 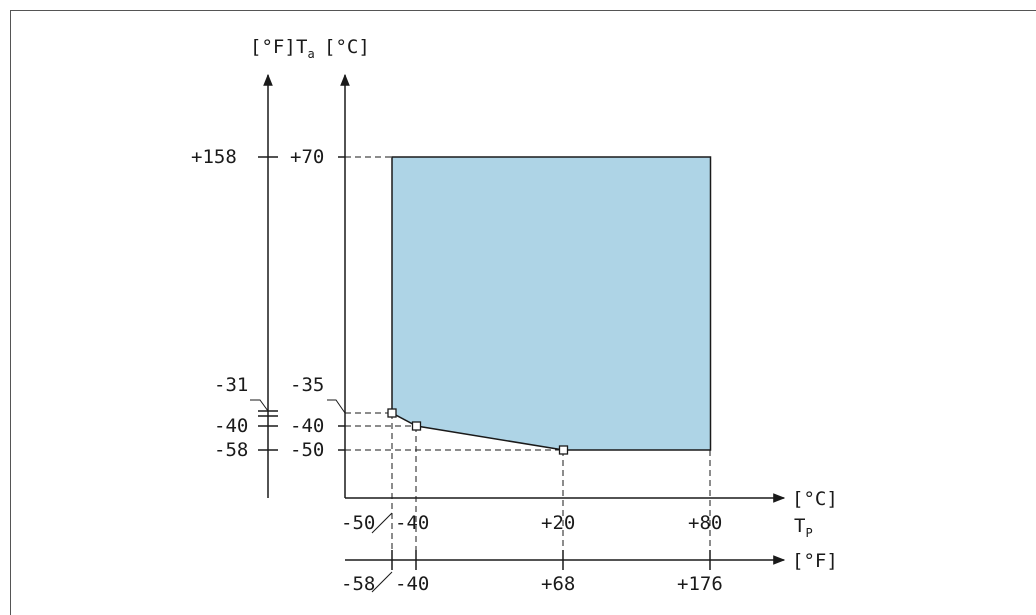 What do you see at coordinates (412, 523) in the screenshot?
I see `xtick-c-minus40: -40` at bounding box center [412, 523].